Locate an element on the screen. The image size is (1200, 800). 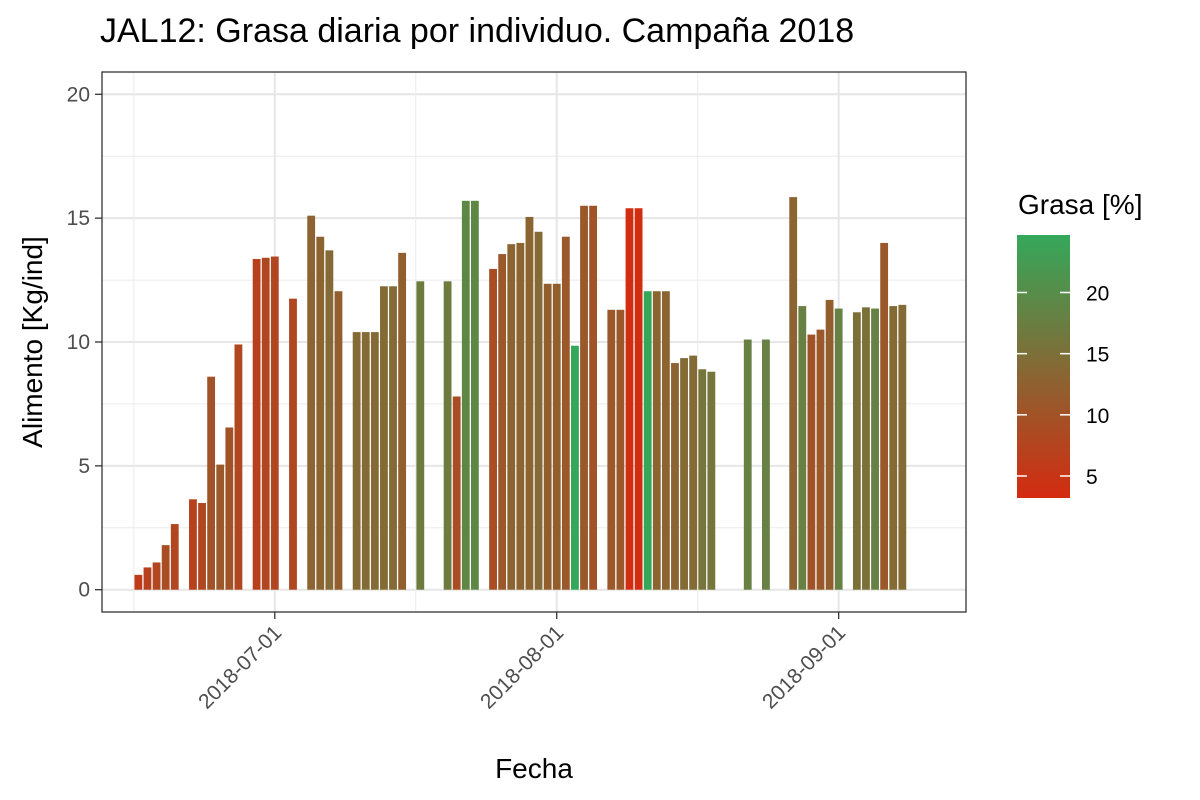
legend-colorbar is located at coordinates (1043, 366).